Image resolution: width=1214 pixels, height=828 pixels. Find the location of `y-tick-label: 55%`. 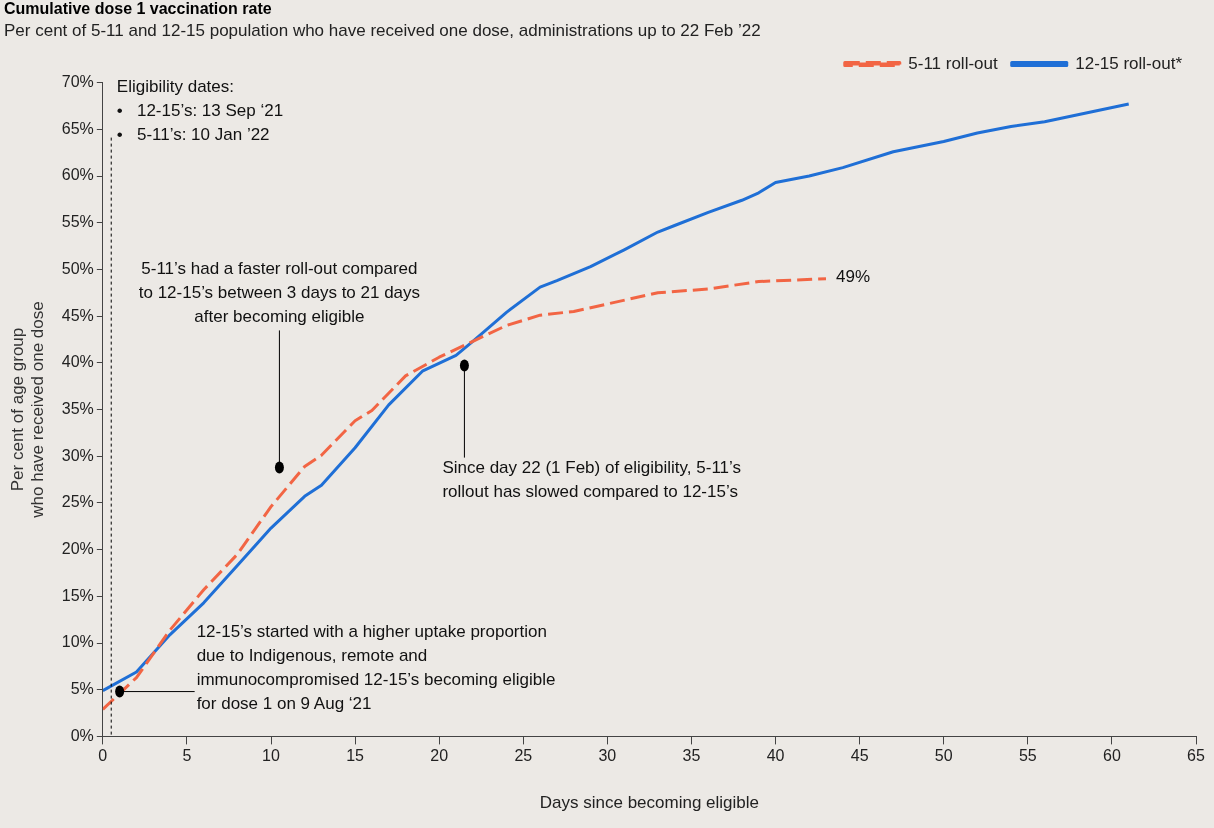

y-tick-label: 55% is located at coordinates (77, 222).